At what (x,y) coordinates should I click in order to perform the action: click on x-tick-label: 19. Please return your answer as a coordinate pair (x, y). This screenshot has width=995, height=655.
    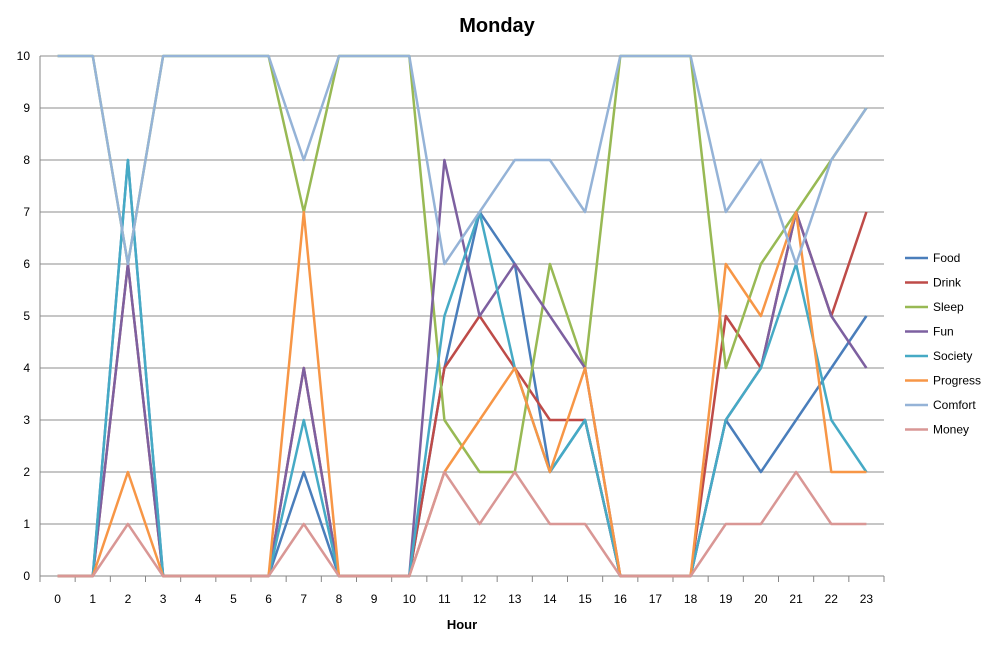
    Looking at the image, I should click on (726, 599).